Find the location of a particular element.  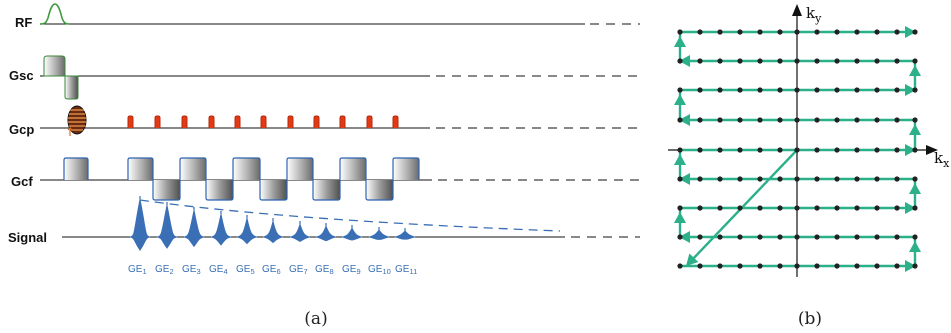

caption-b: (b) is located at coordinates (810, 319).